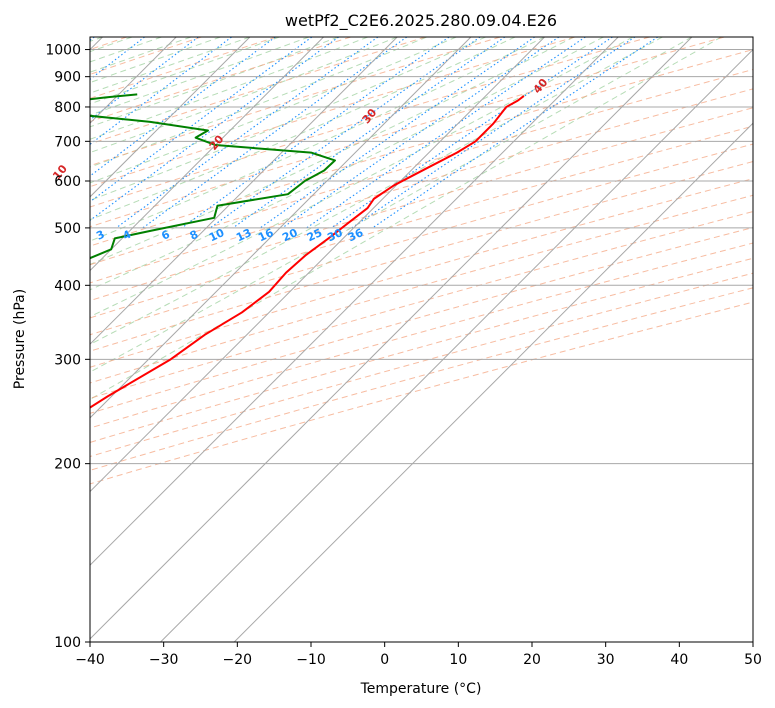 This screenshot has width=775, height=708. What do you see at coordinates (67, 643) in the screenshot?
I see `y-tick-label: 100` at bounding box center [67, 643].